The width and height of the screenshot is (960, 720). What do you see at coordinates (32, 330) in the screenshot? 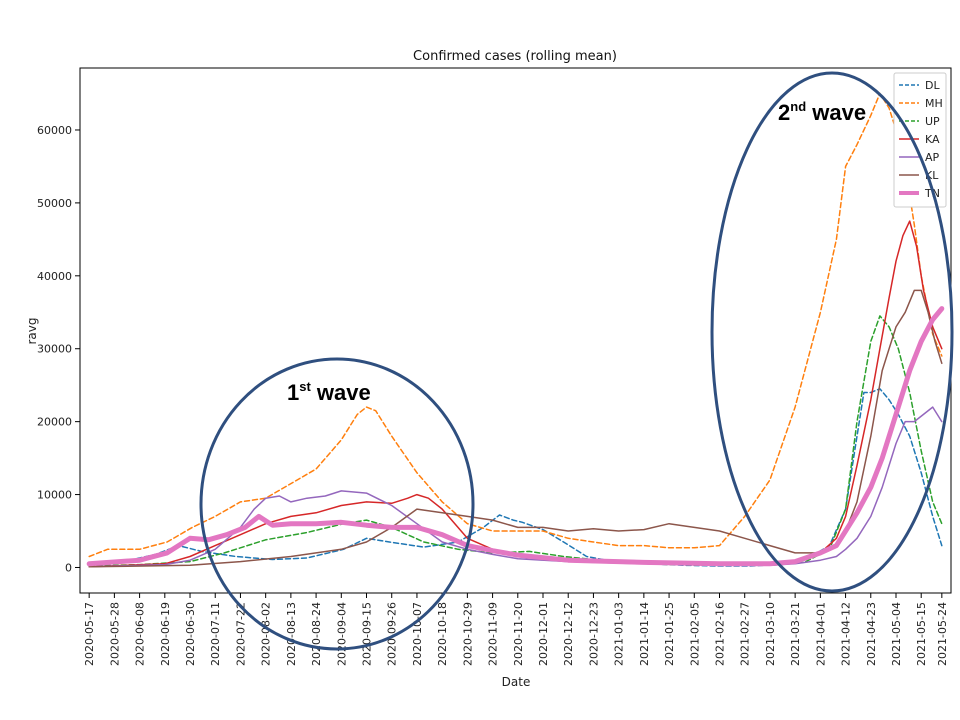
I see `y-axis-label: ravg` at bounding box center [32, 330].